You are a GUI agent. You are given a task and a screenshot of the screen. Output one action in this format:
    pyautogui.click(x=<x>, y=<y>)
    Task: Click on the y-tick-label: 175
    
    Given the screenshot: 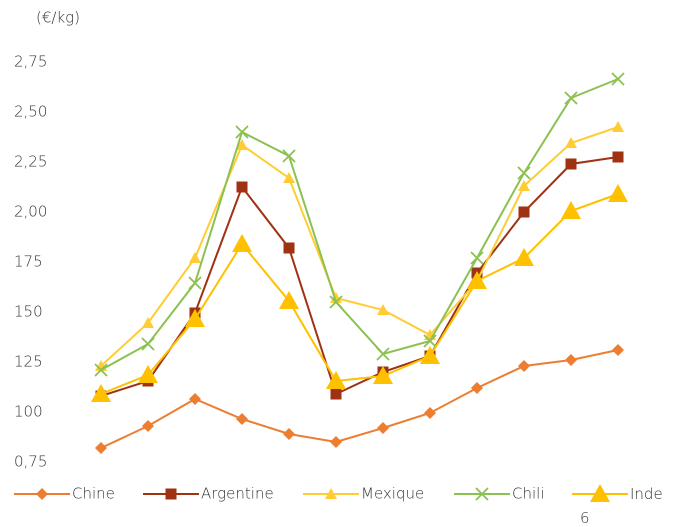 What is the action you would take?
    pyautogui.click(x=28, y=262)
    